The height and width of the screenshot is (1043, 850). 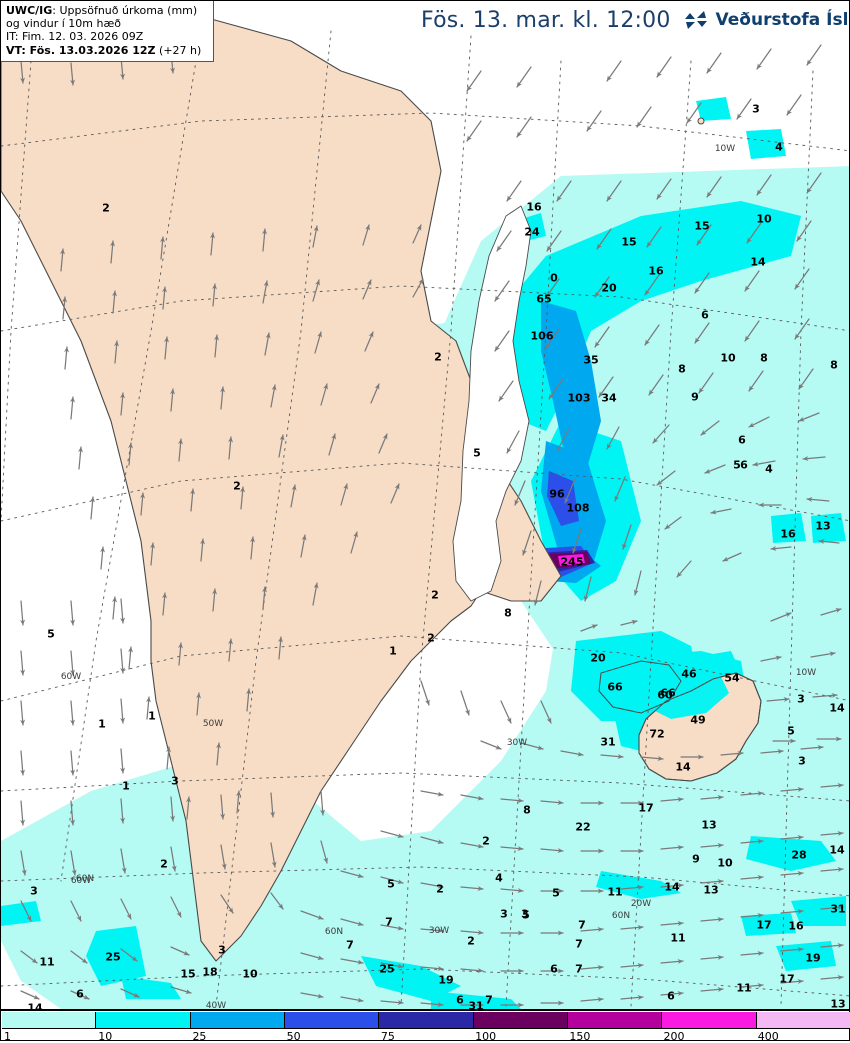 What do you see at coordinates (426, 1035) in the screenshot?
I see `legend-tick-labels: 1 10 25 50 75 100 150 200 400` at bounding box center [426, 1035].